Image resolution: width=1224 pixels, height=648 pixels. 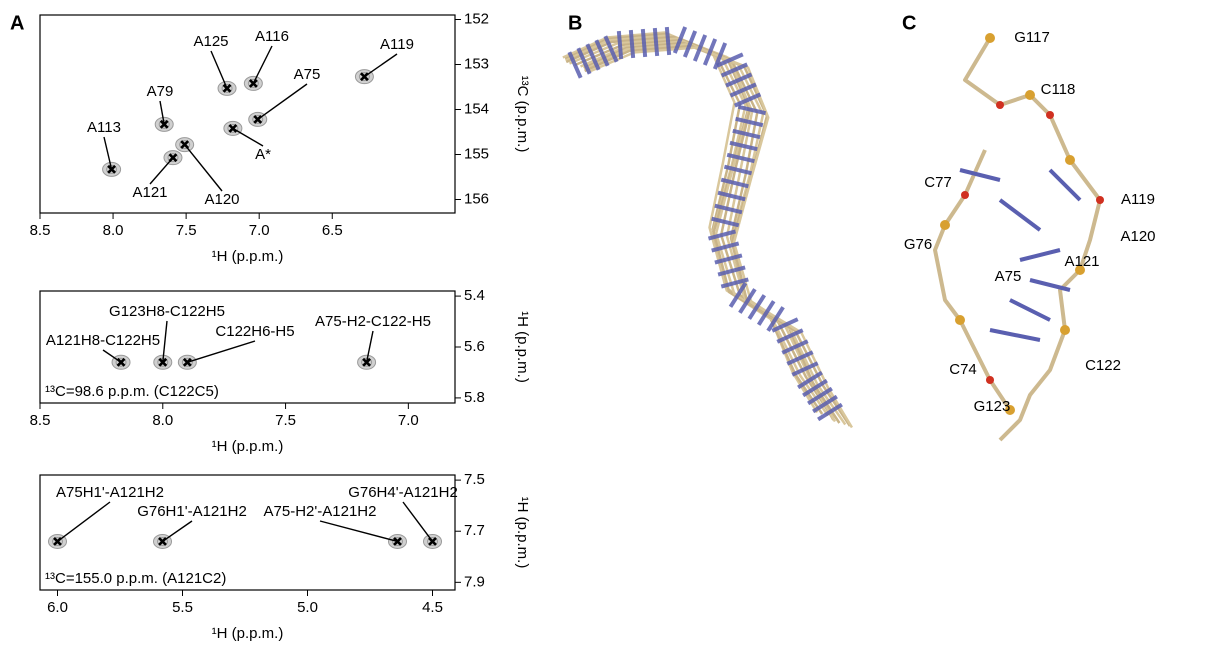 What do you see at coordinates (476, 63) in the screenshot?
I see `y-tick-label: 153` at bounding box center [476, 63].